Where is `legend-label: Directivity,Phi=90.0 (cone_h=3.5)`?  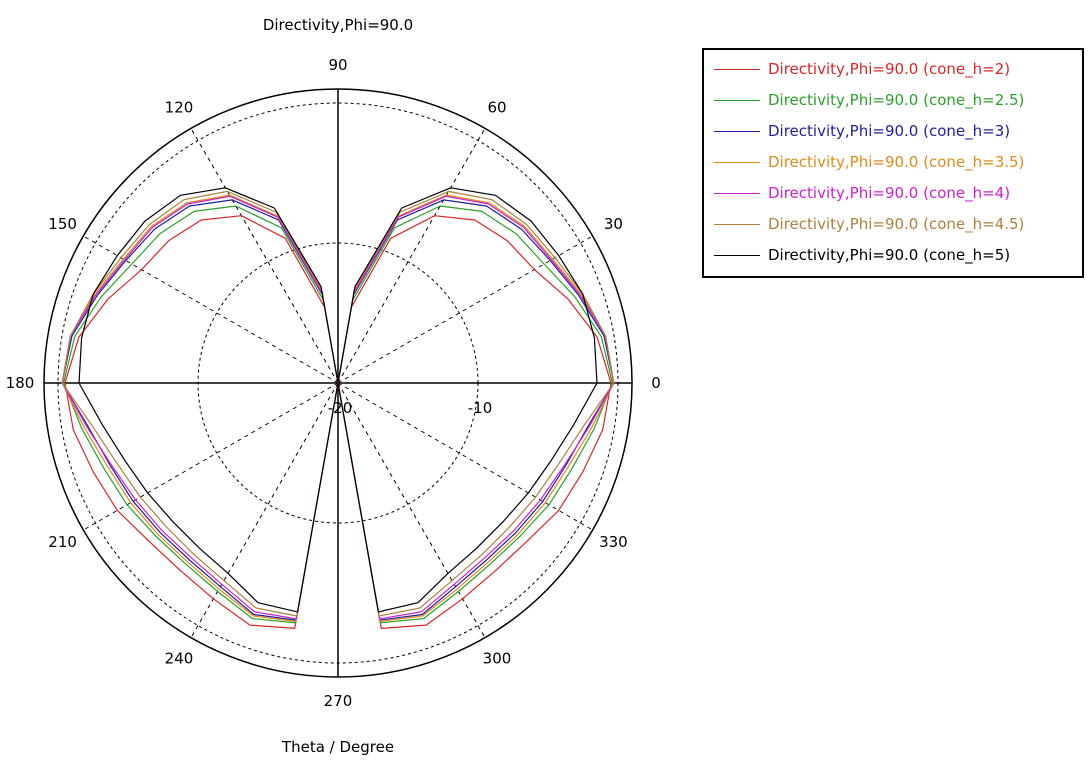
legend-label: Directivity,Phi=90.0 (cone_h=3.5) is located at coordinates (896, 162).